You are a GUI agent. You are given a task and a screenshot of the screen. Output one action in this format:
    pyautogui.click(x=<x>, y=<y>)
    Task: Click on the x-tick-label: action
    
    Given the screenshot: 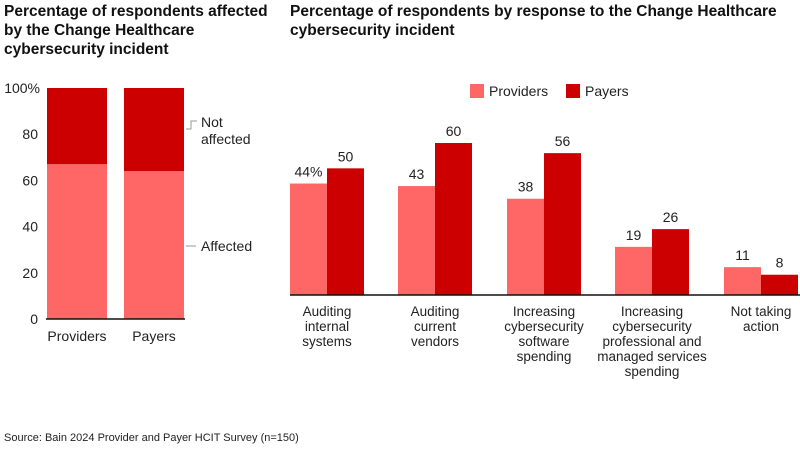 What is the action you would take?
    pyautogui.click(x=761, y=326)
    